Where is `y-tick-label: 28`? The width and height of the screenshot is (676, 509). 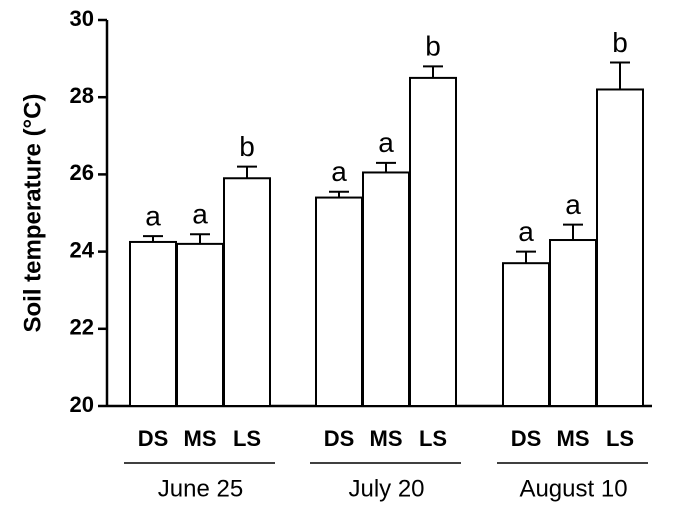
y-tick-label: 28 is located at coordinates (82, 95).